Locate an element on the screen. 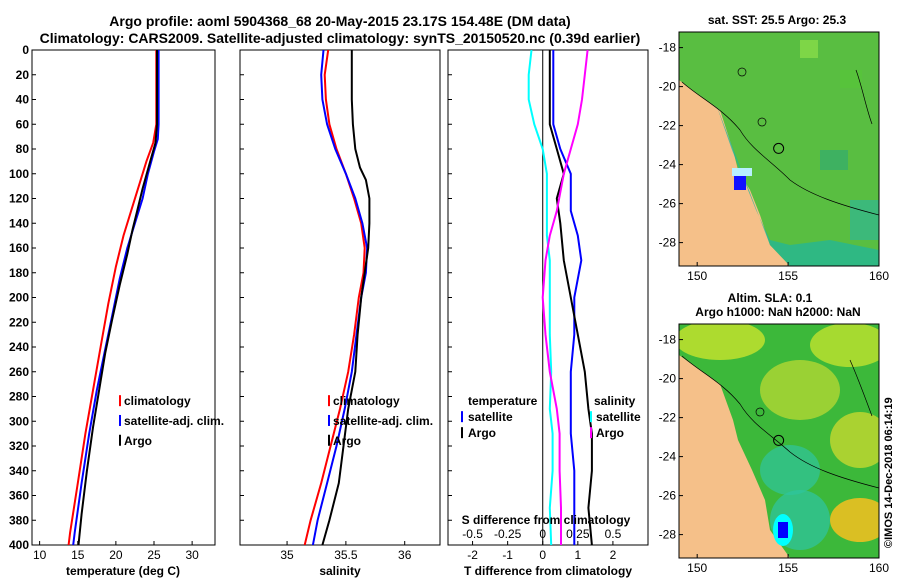 The height and width of the screenshot is (580, 900). depth-tick-label: 120 is located at coordinates (19, 199).